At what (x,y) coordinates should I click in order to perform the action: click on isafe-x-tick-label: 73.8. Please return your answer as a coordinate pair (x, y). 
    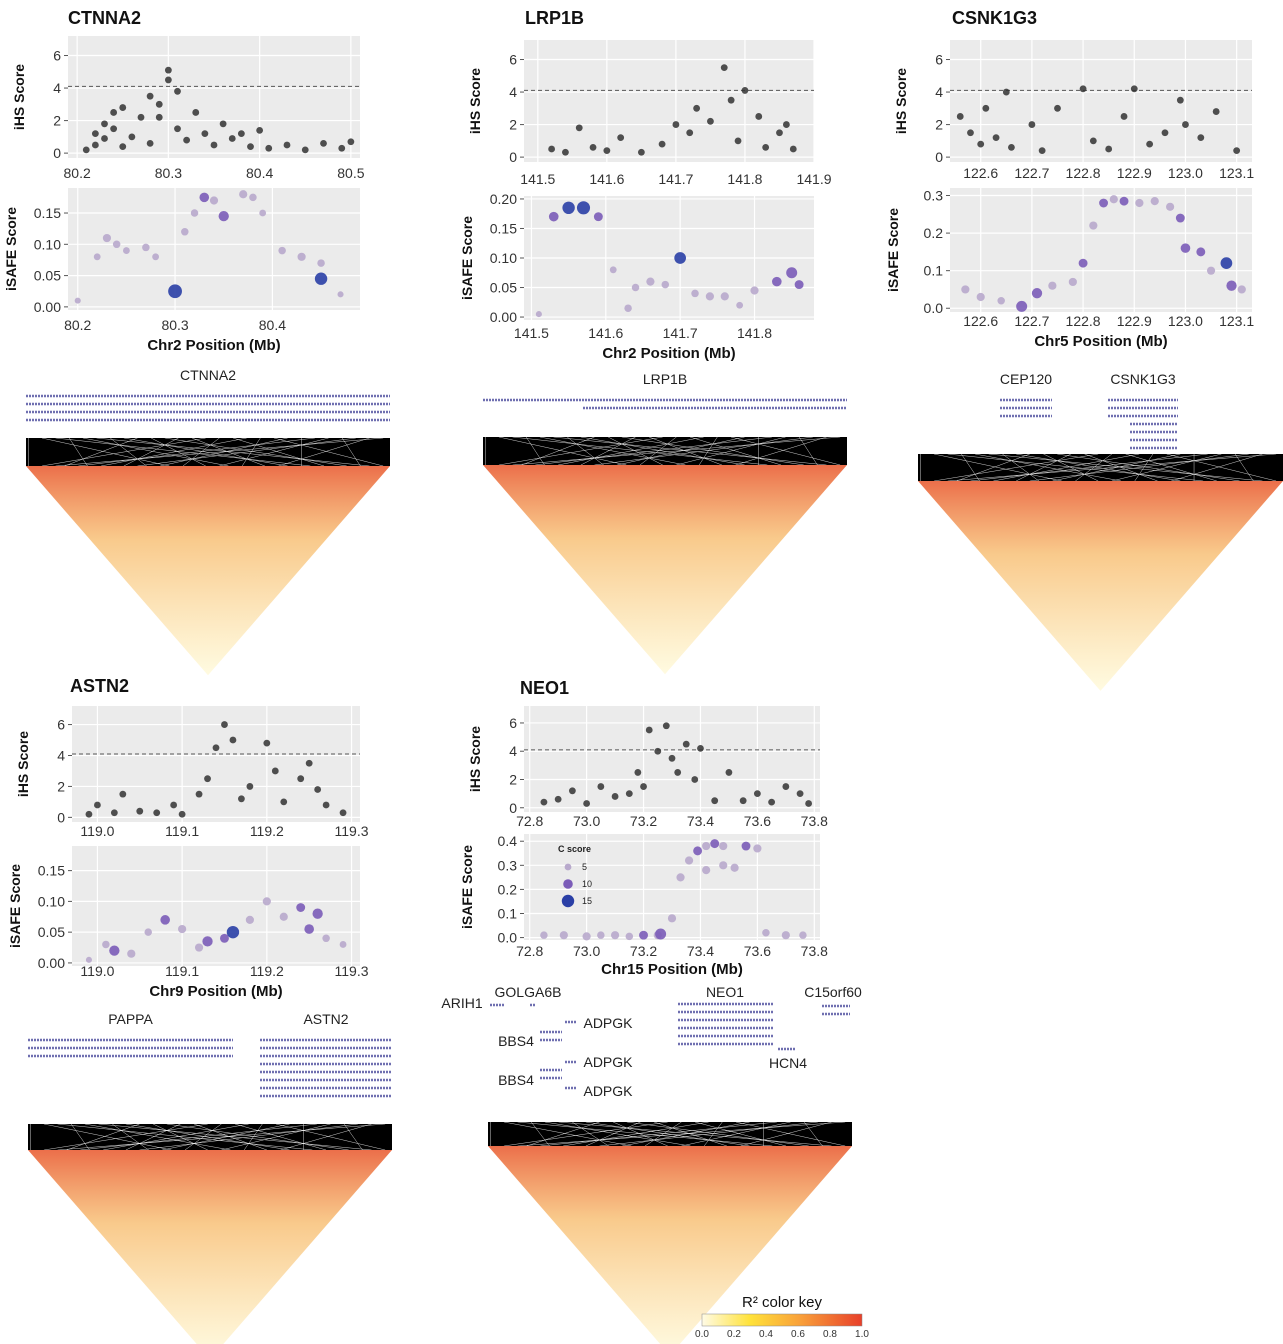
    Looking at the image, I should click on (814, 951).